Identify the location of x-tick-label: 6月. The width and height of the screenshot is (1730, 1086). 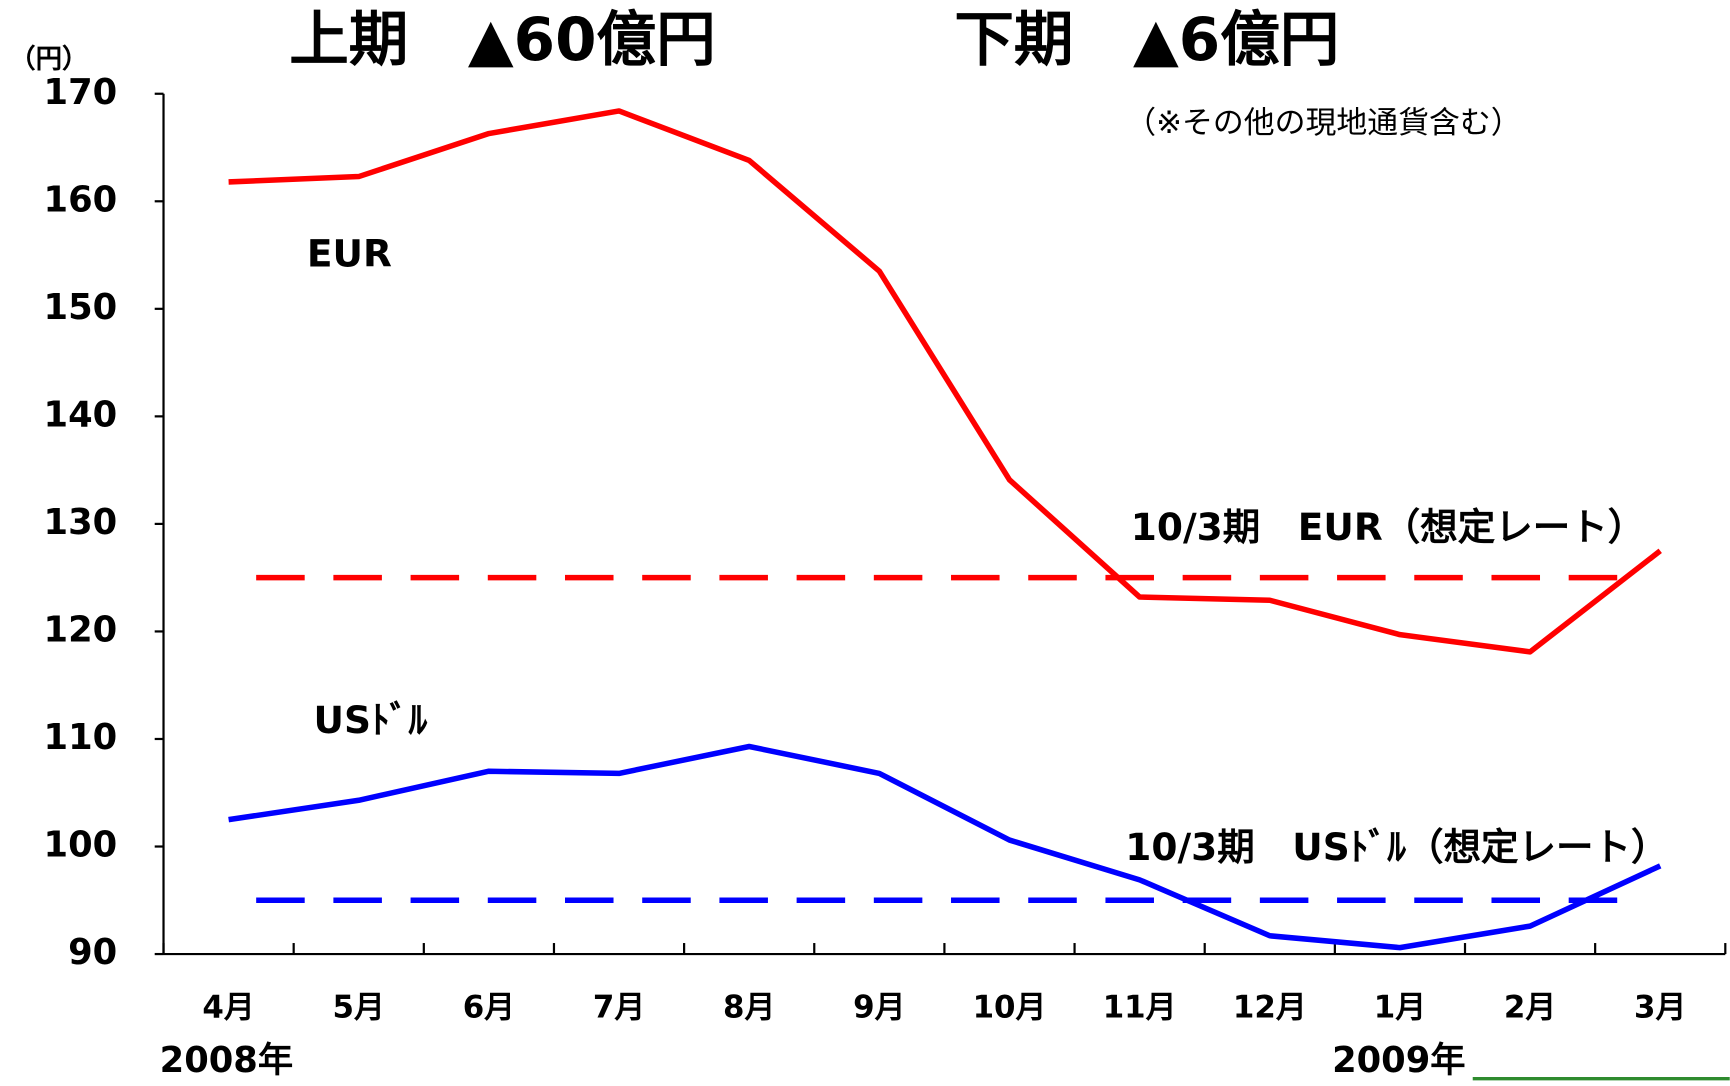
(489, 1008).